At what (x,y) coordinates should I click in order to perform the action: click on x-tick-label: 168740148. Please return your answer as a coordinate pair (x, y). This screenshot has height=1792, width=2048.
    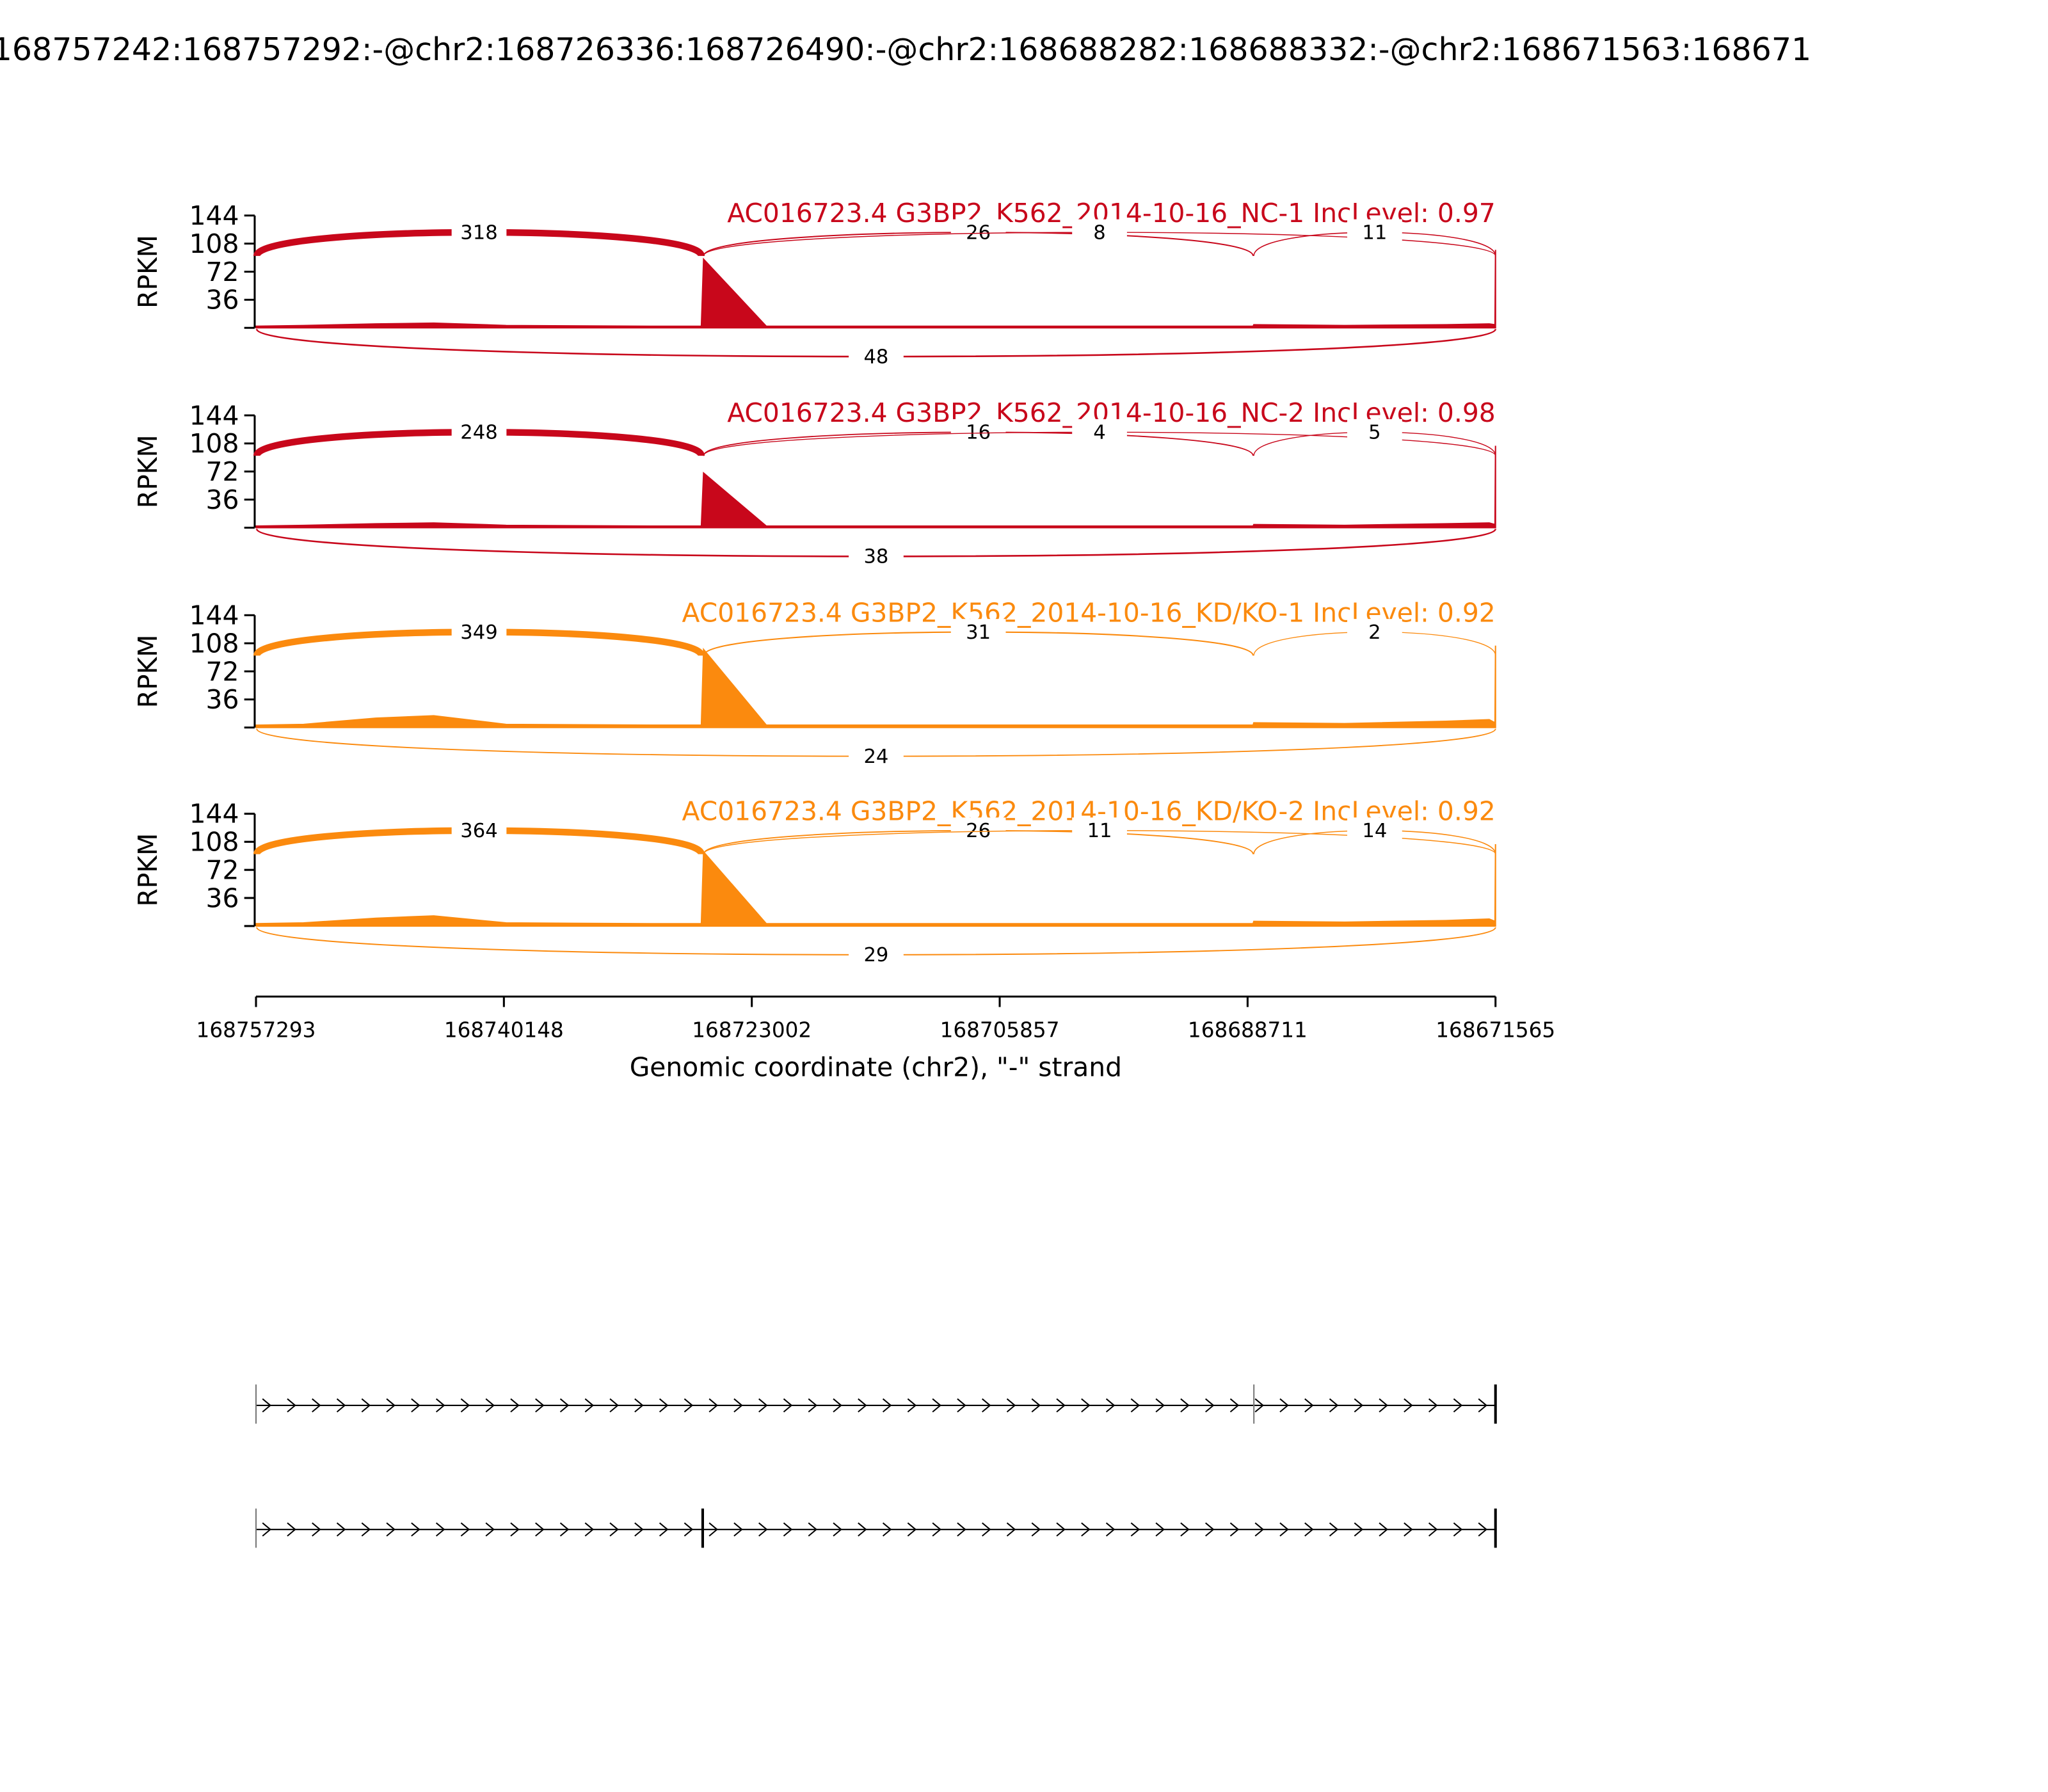
    Looking at the image, I should click on (504, 1030).